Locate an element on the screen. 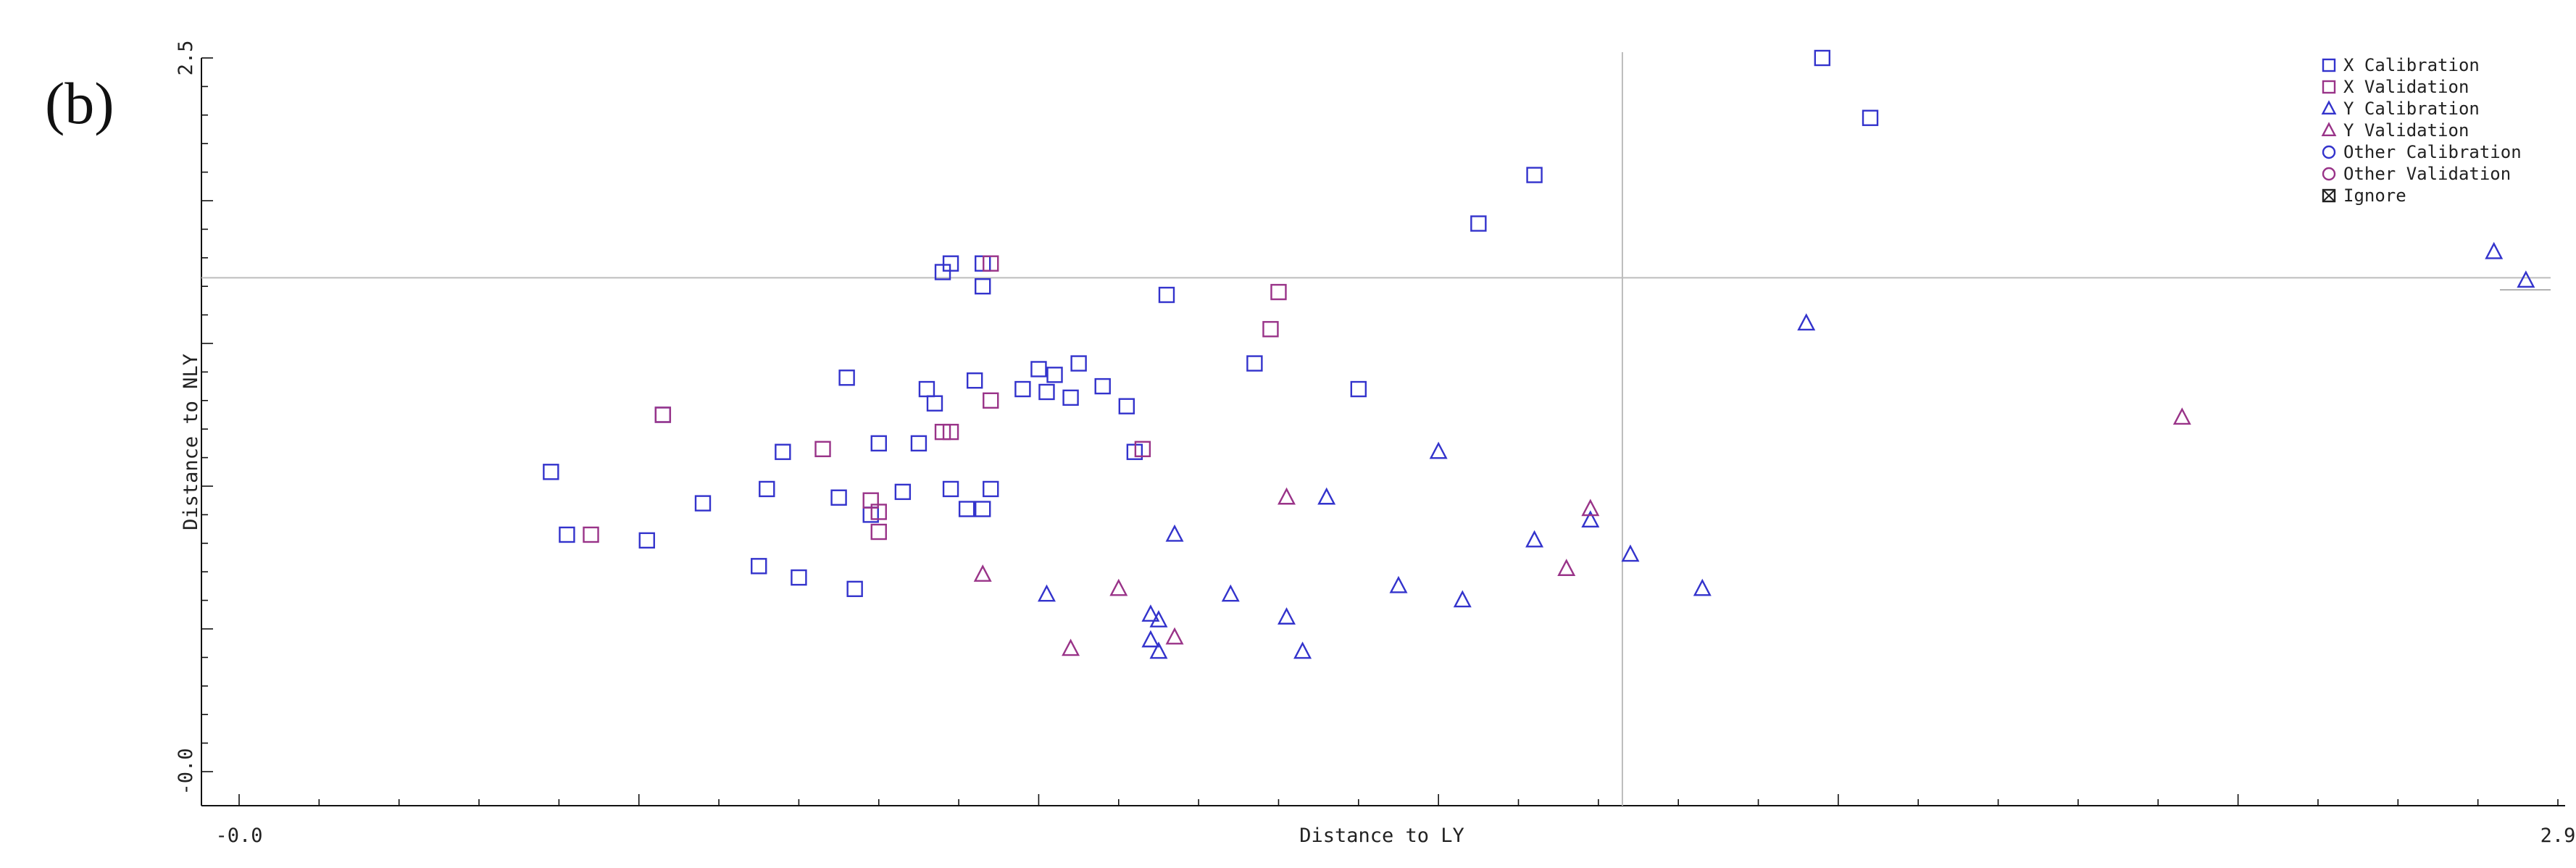 Image resolution: width=2576 pixels, height=868 pixels. y-axis-label: Distance to NLY is located at coordinates (191, 442).